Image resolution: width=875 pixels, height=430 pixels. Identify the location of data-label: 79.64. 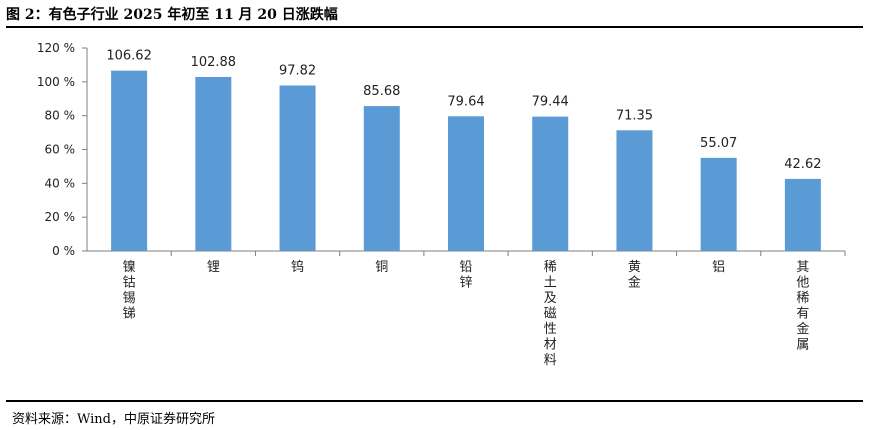
(465, 101).